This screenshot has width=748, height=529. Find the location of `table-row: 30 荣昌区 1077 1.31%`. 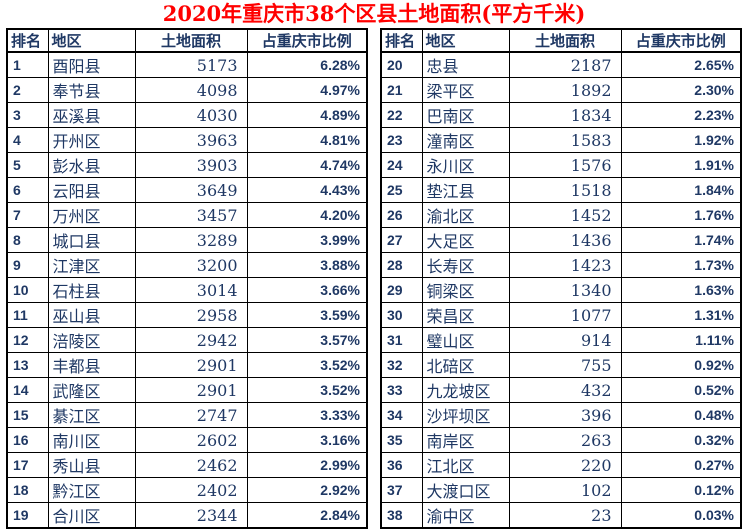

table-row: 30 荣昌区 1077 1.31% is located at coordinates (561, 315).